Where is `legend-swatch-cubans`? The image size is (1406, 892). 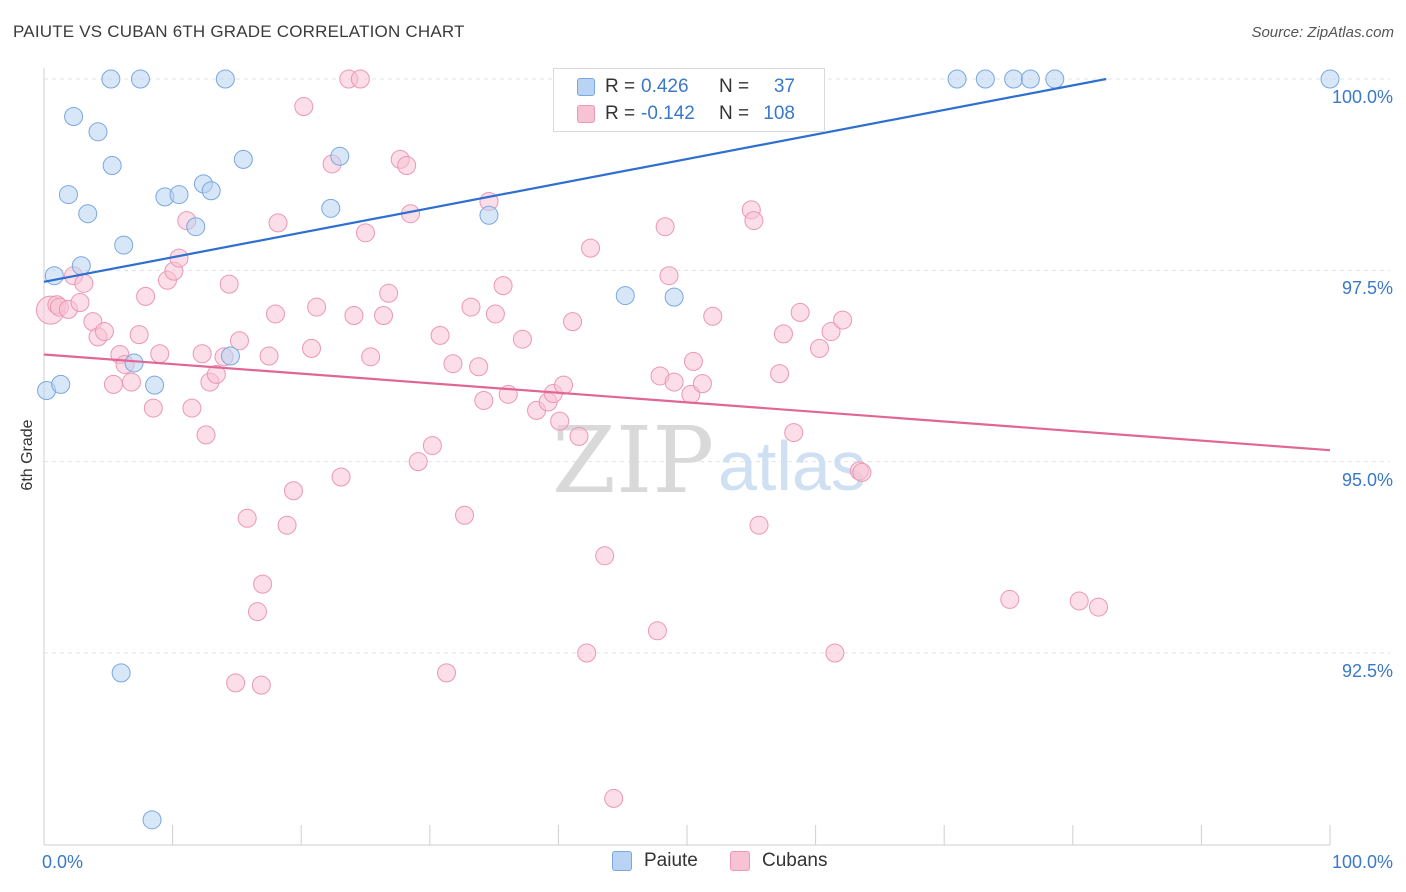
legend-swatch-cubans is located at coordinates (586, 114).